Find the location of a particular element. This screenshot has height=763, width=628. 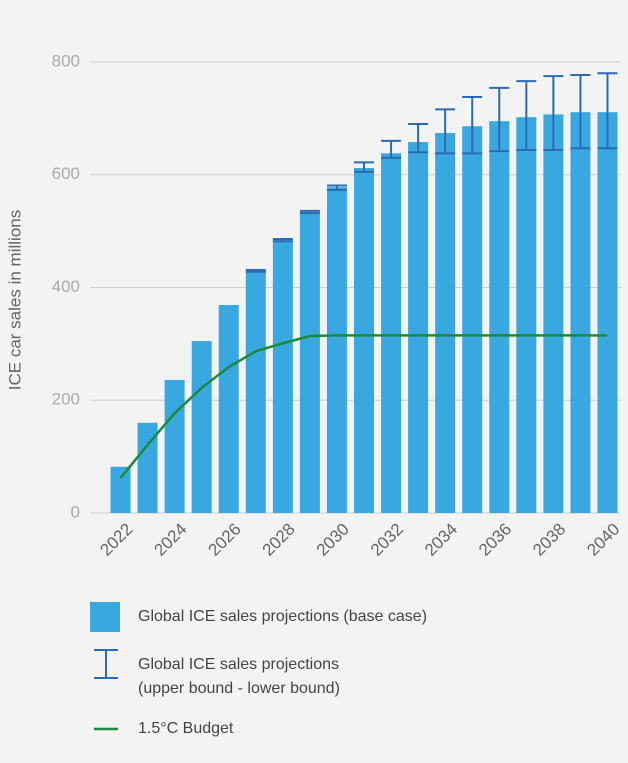

x-tick-label: 2030 is located at coordinates (333, 540).